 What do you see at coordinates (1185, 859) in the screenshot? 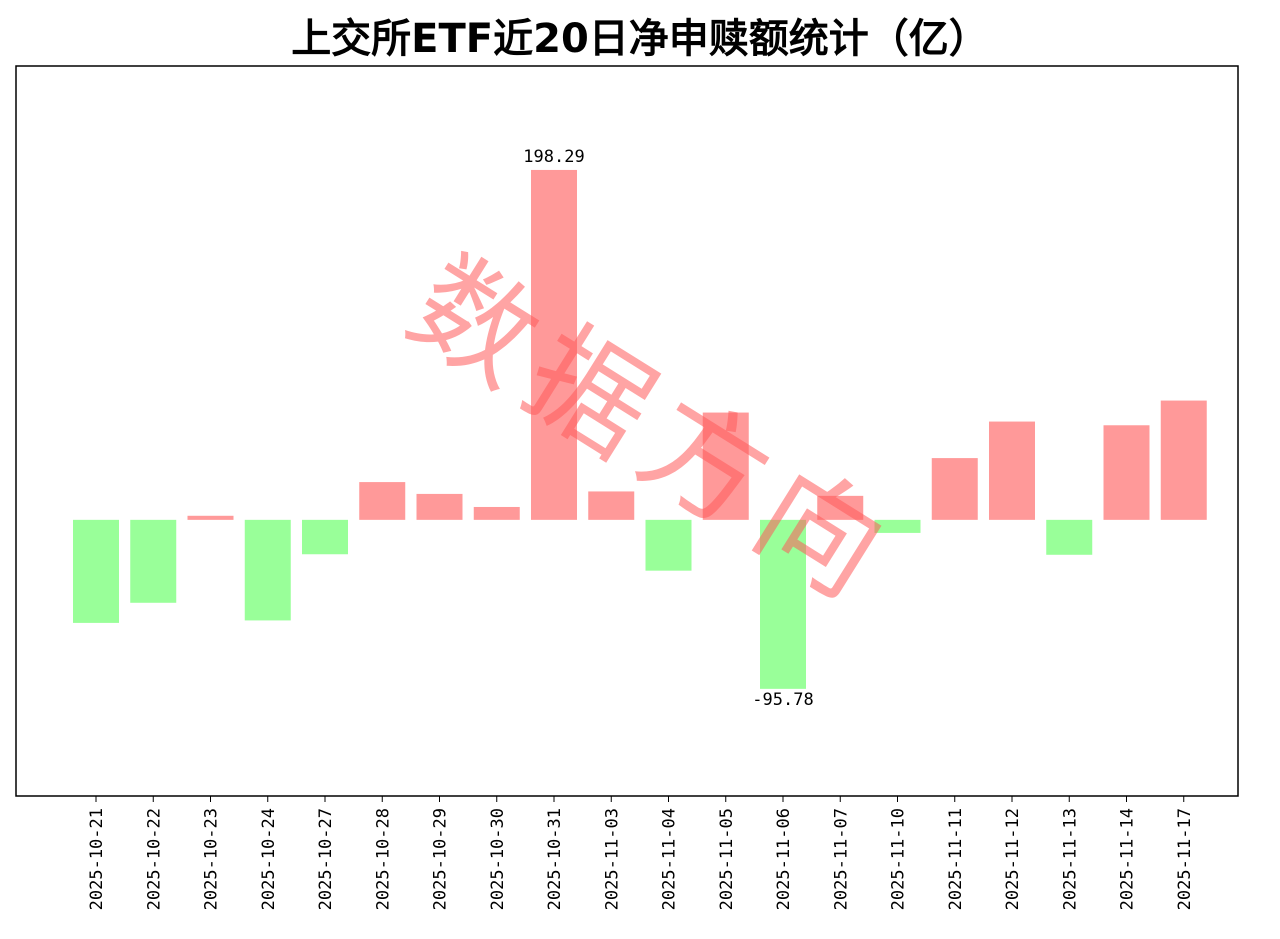
I see `x-tick-label: 2025-11-17` at bounding box center [1185, 859].